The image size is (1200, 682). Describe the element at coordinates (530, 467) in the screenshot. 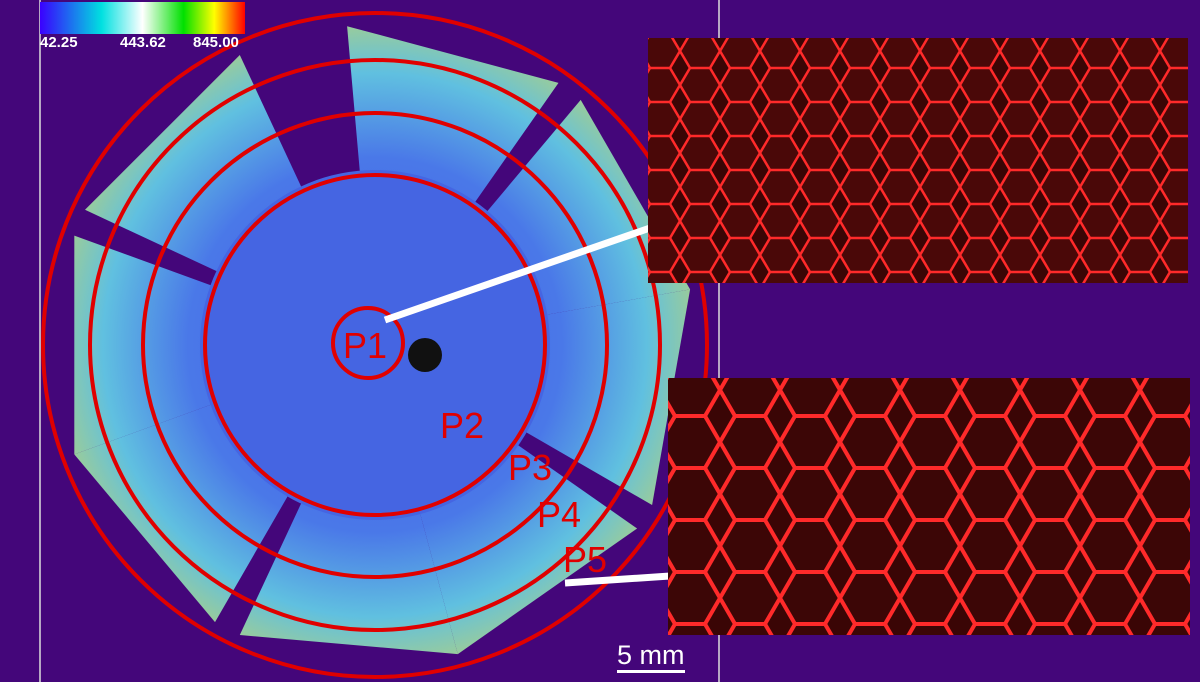

I see `label-p3: P3` at that location.